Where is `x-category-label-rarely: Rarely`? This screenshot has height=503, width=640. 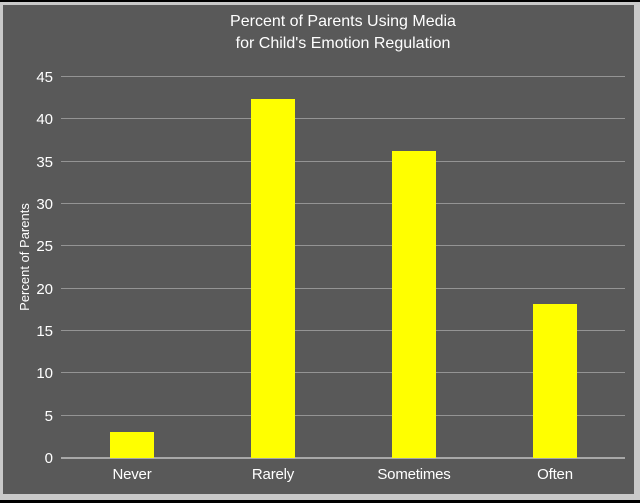 x-category-label-rarely: Rarely is located at coordinates (273, 474).